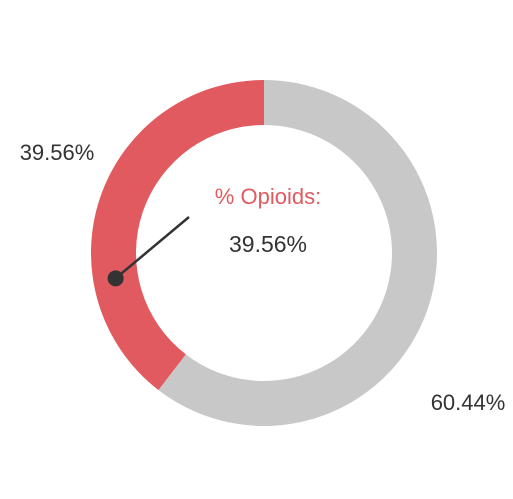 The image size is (513, 499). I want to click on slice-label-opioids: 39.56%, so click(57, 152).